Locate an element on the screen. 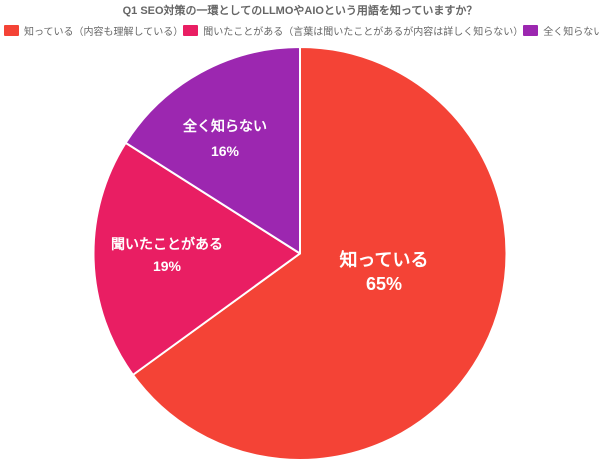  legend-item-1: 聞いたことがある（言葉は聞いたことがあるが内容は詳しく知らない） is located at coordinates (353, 30).